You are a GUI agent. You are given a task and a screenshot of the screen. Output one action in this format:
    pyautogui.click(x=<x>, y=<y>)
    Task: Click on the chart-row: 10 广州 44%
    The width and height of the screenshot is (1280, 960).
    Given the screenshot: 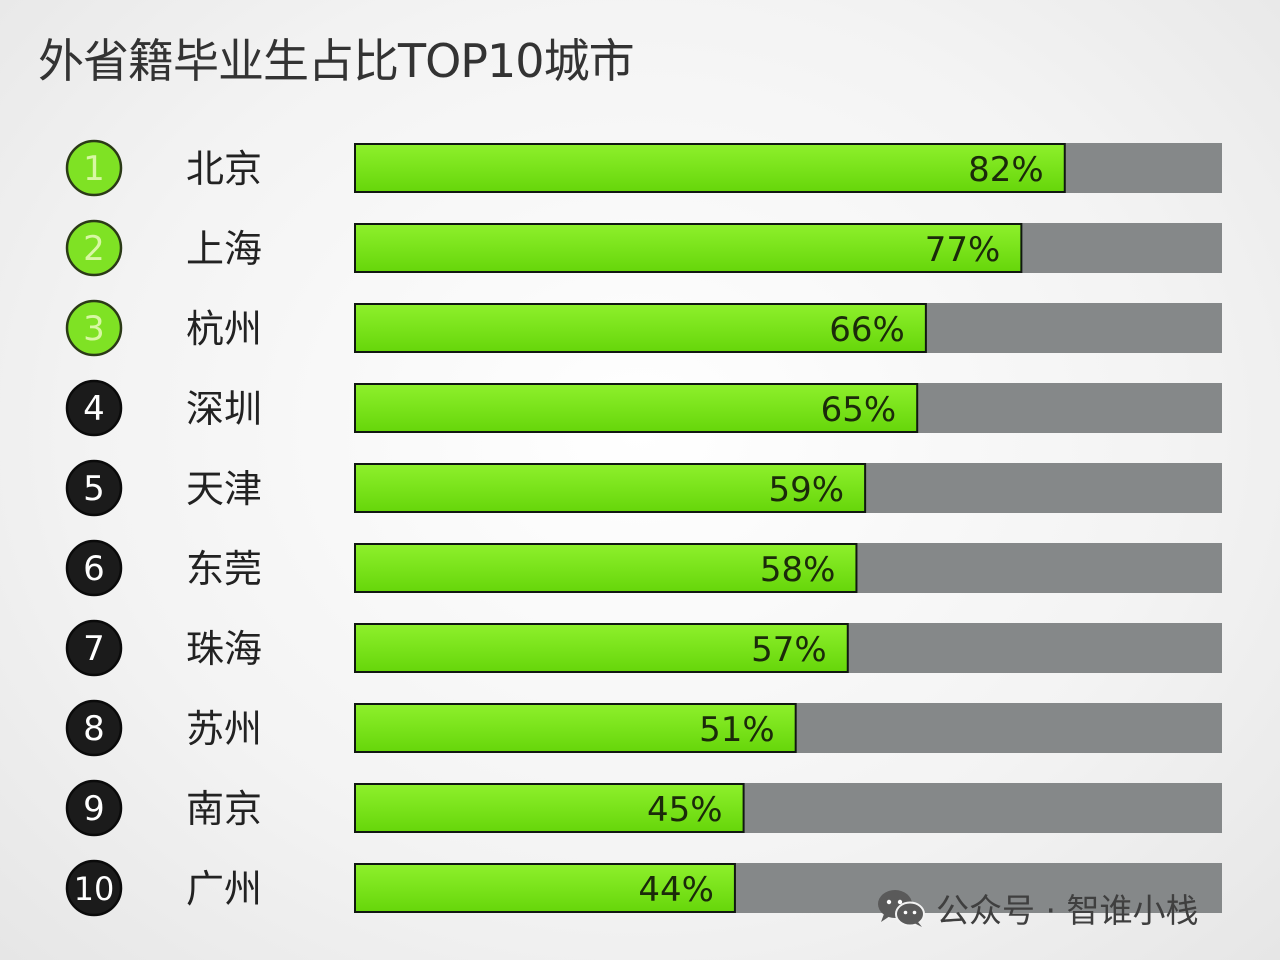 What is the action you would take?
    pyautogui.click(x=643, y=888)
    